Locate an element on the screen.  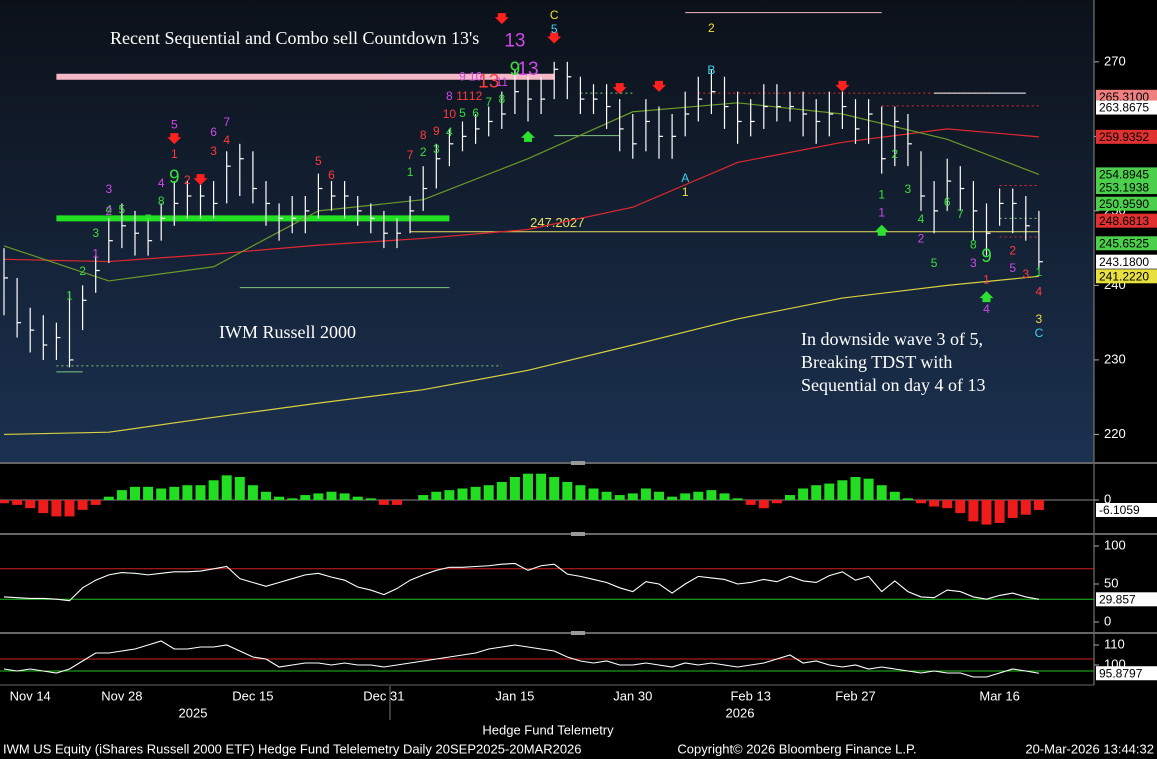
price-label: 250.9590 is located at coordinates (1124, 204).